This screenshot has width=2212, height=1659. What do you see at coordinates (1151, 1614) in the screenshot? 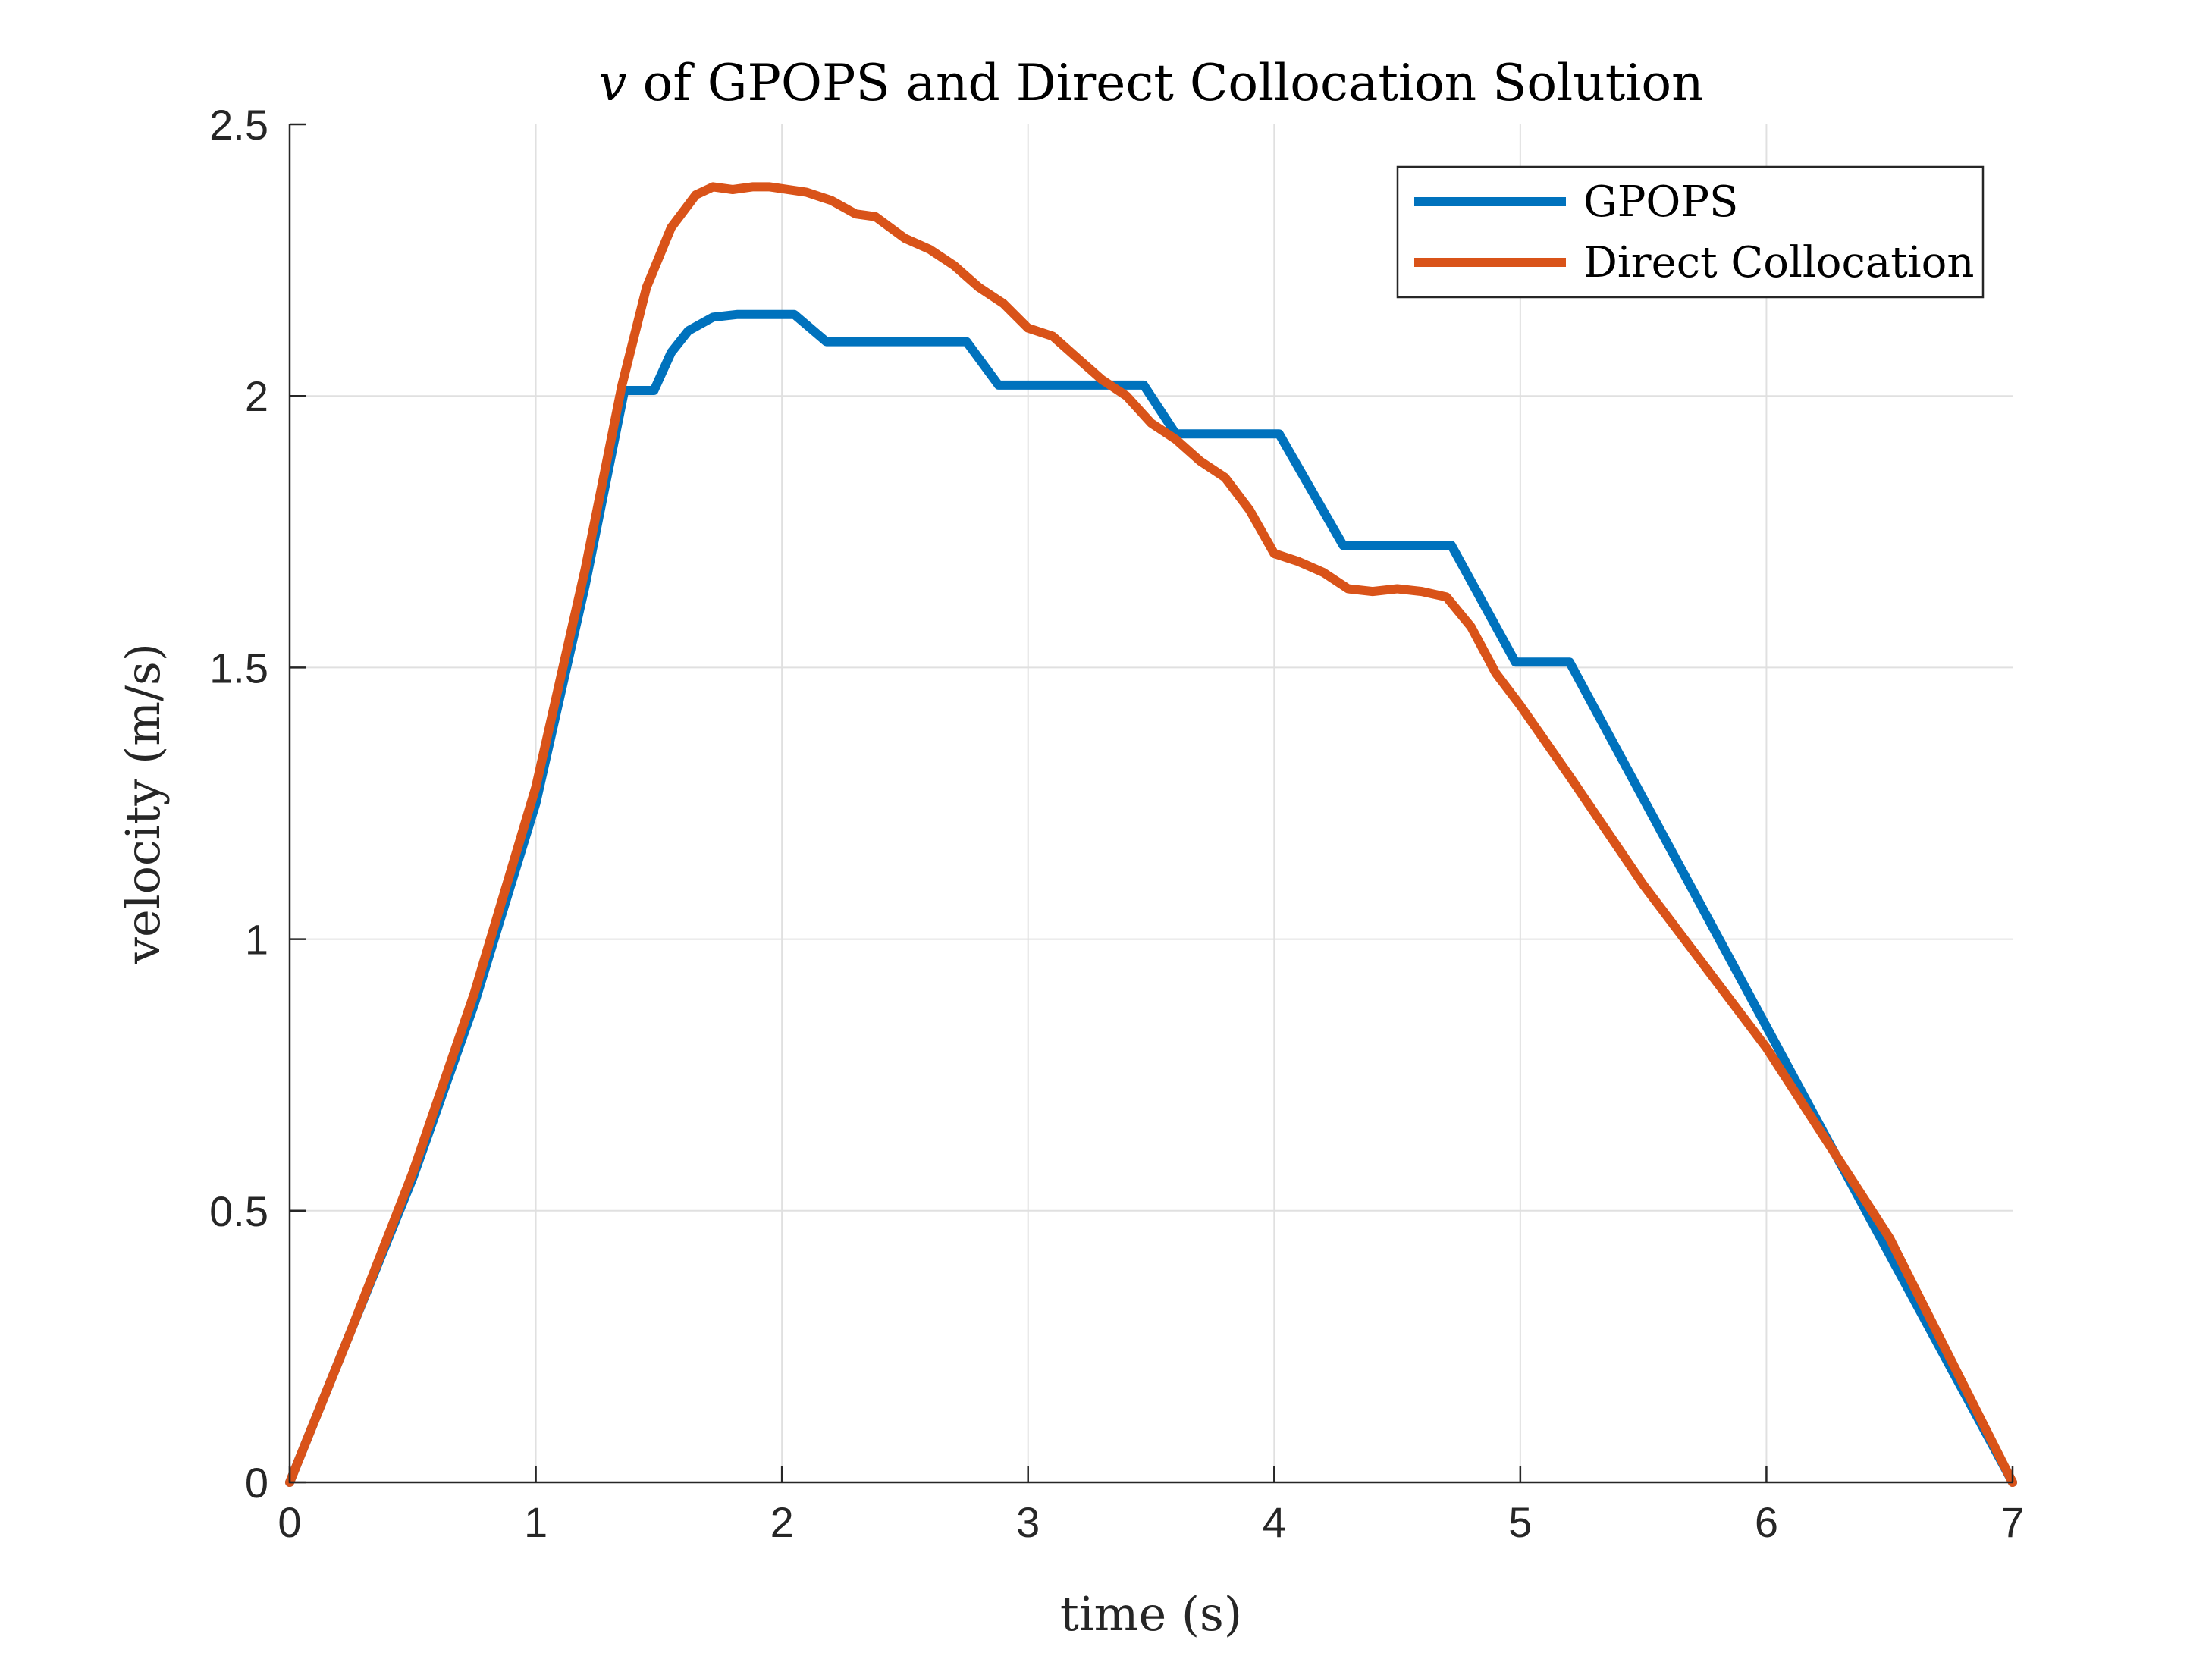
I see `x-axis-label: time (s)` at bounding box center [1151, 1614].